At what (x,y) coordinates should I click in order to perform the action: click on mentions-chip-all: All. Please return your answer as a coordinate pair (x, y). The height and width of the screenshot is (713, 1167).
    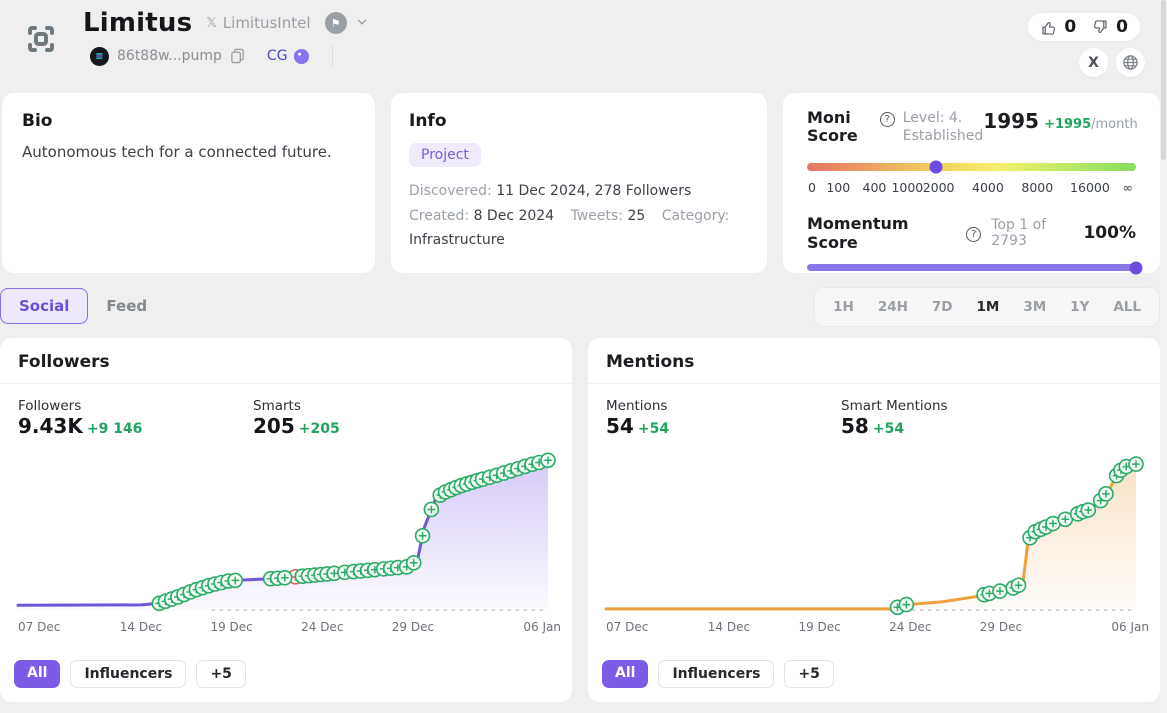
    Looking at the image, I should click on (625, 674).